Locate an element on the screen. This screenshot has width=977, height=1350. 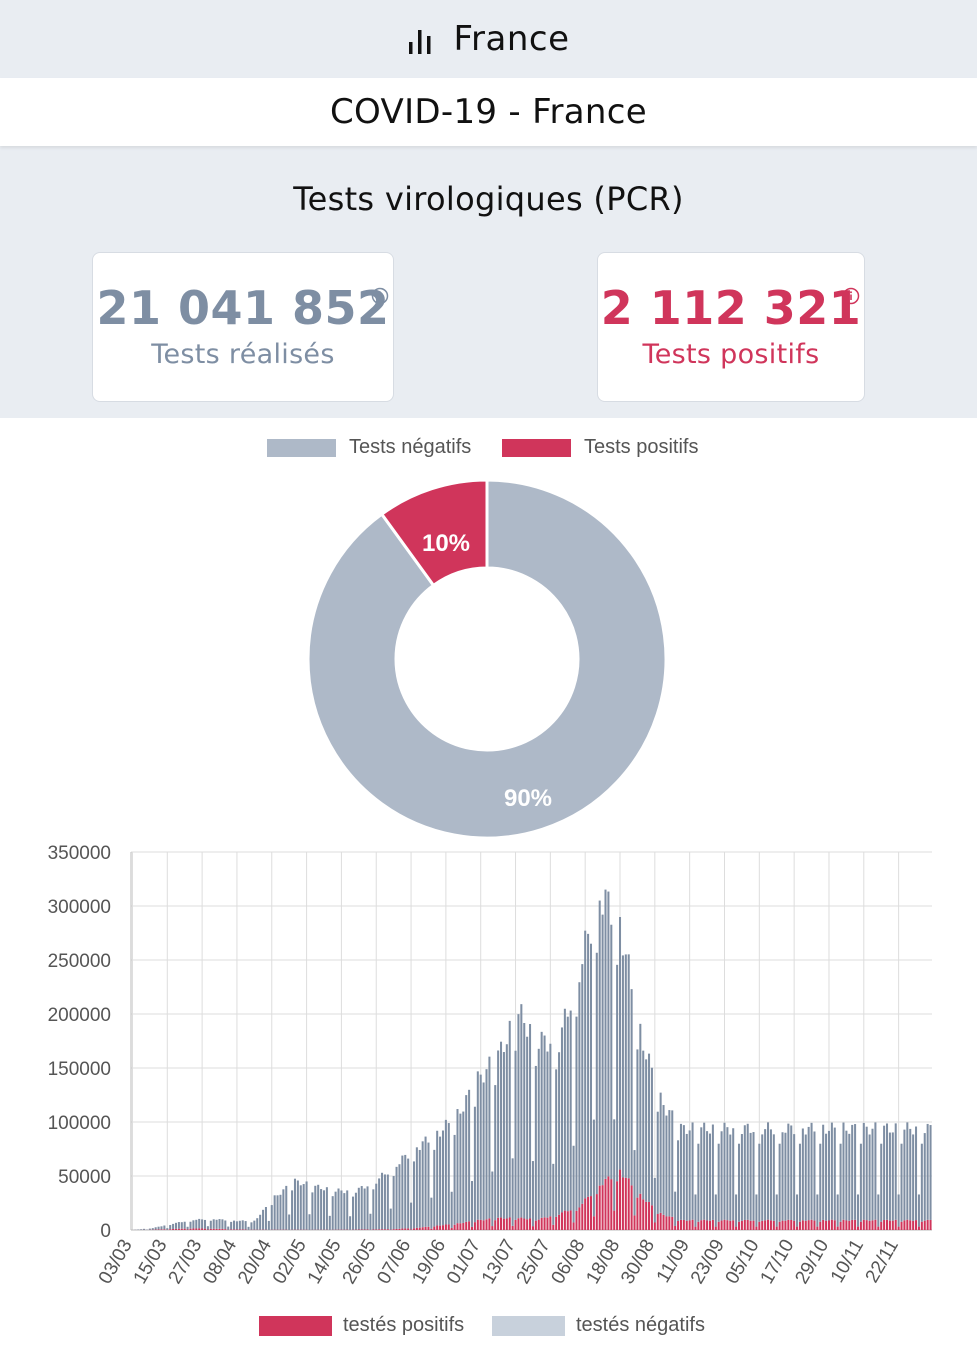
legend-label: Tests positifs is located at coordinates (641, 447).